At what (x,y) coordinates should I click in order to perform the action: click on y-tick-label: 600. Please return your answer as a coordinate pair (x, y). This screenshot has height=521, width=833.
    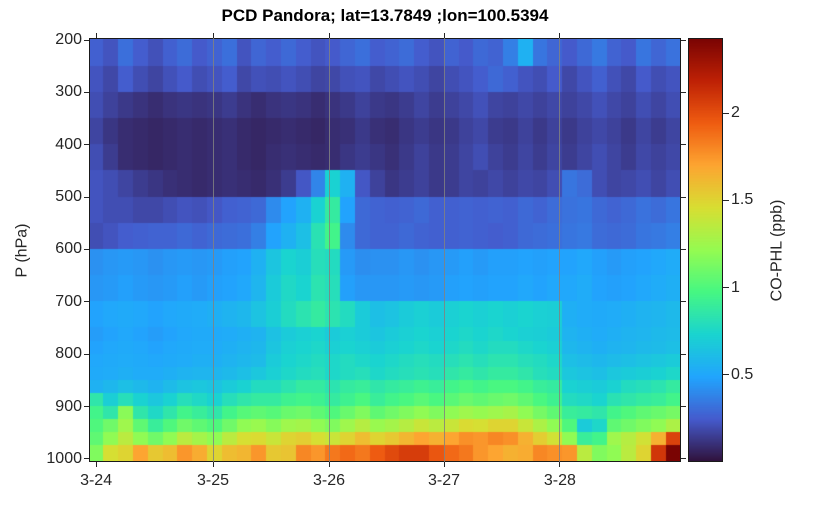
    Looking at the image, I should click on (68, 249).